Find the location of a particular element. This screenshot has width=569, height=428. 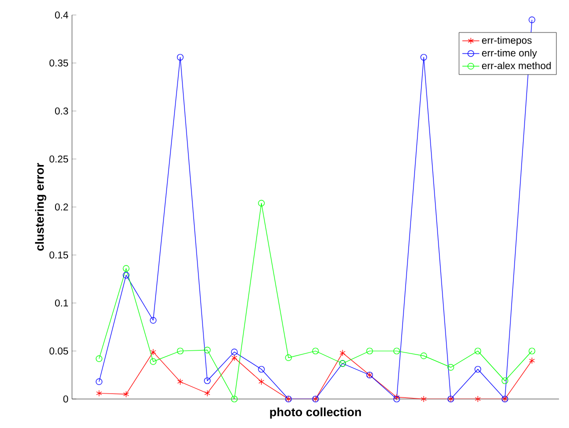

y-tick-label: 0.05 is located at coordinates (58, 351).